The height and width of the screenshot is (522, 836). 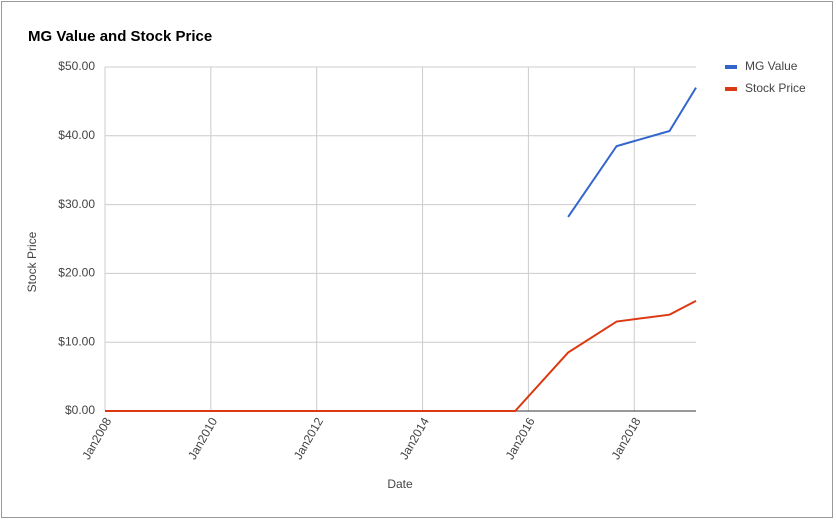 I want to click on y-tick-label: $10.00, so click(x=76, y=341).